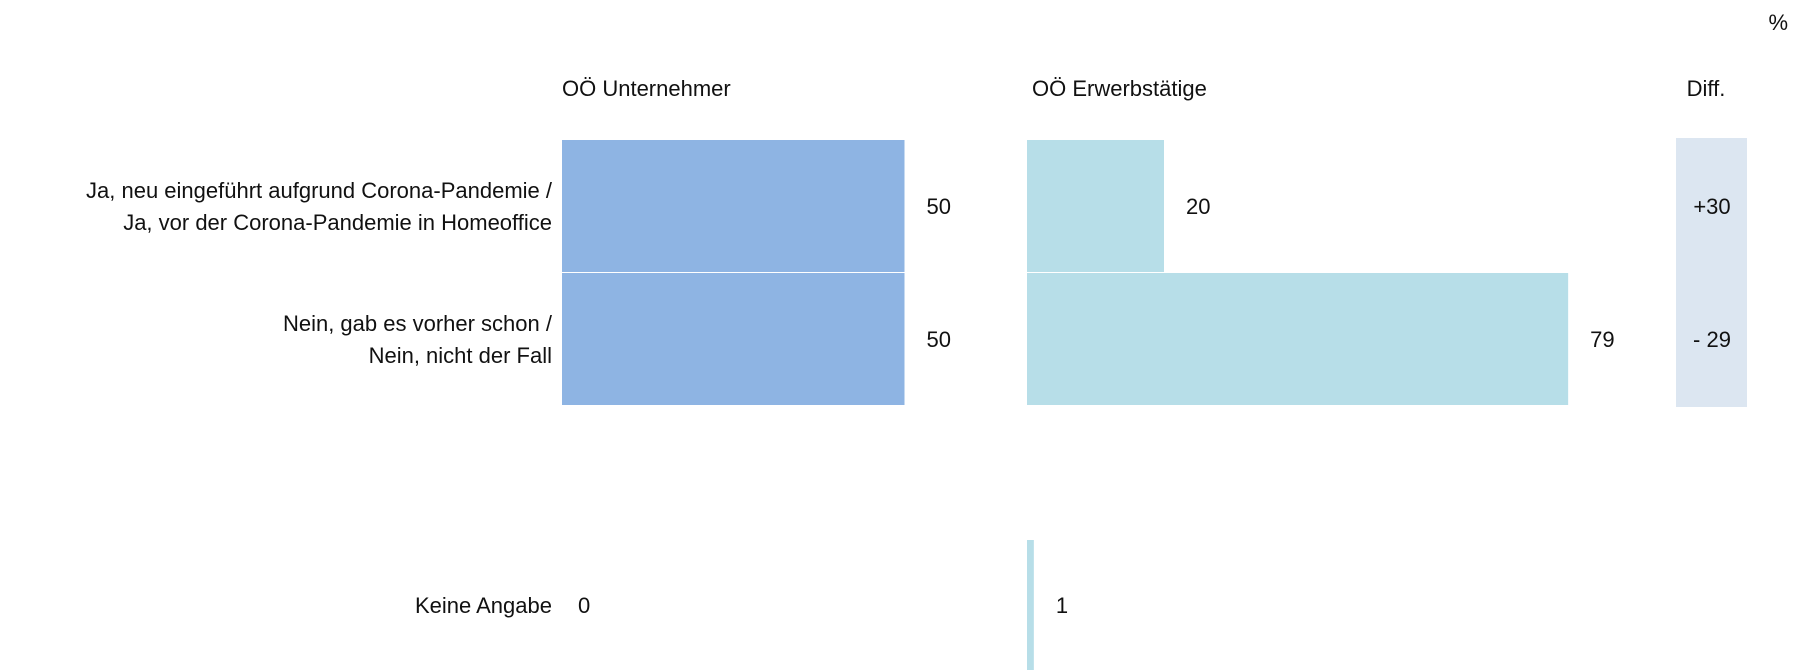  Describe the element at coordinates (939, 339) in the screenshot. I see `value-label-unternehmer-nein: 50` at that location.